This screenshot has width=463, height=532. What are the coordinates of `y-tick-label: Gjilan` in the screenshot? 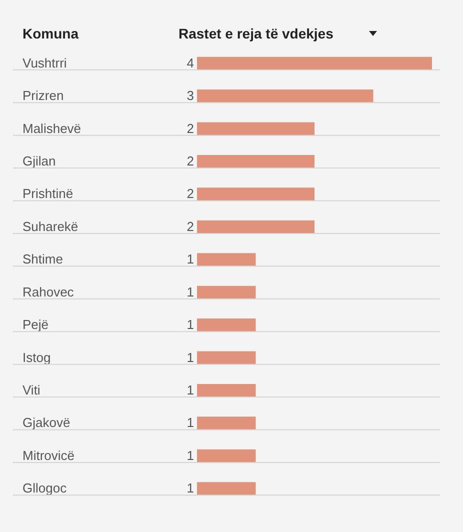 It's located at (39, 161).